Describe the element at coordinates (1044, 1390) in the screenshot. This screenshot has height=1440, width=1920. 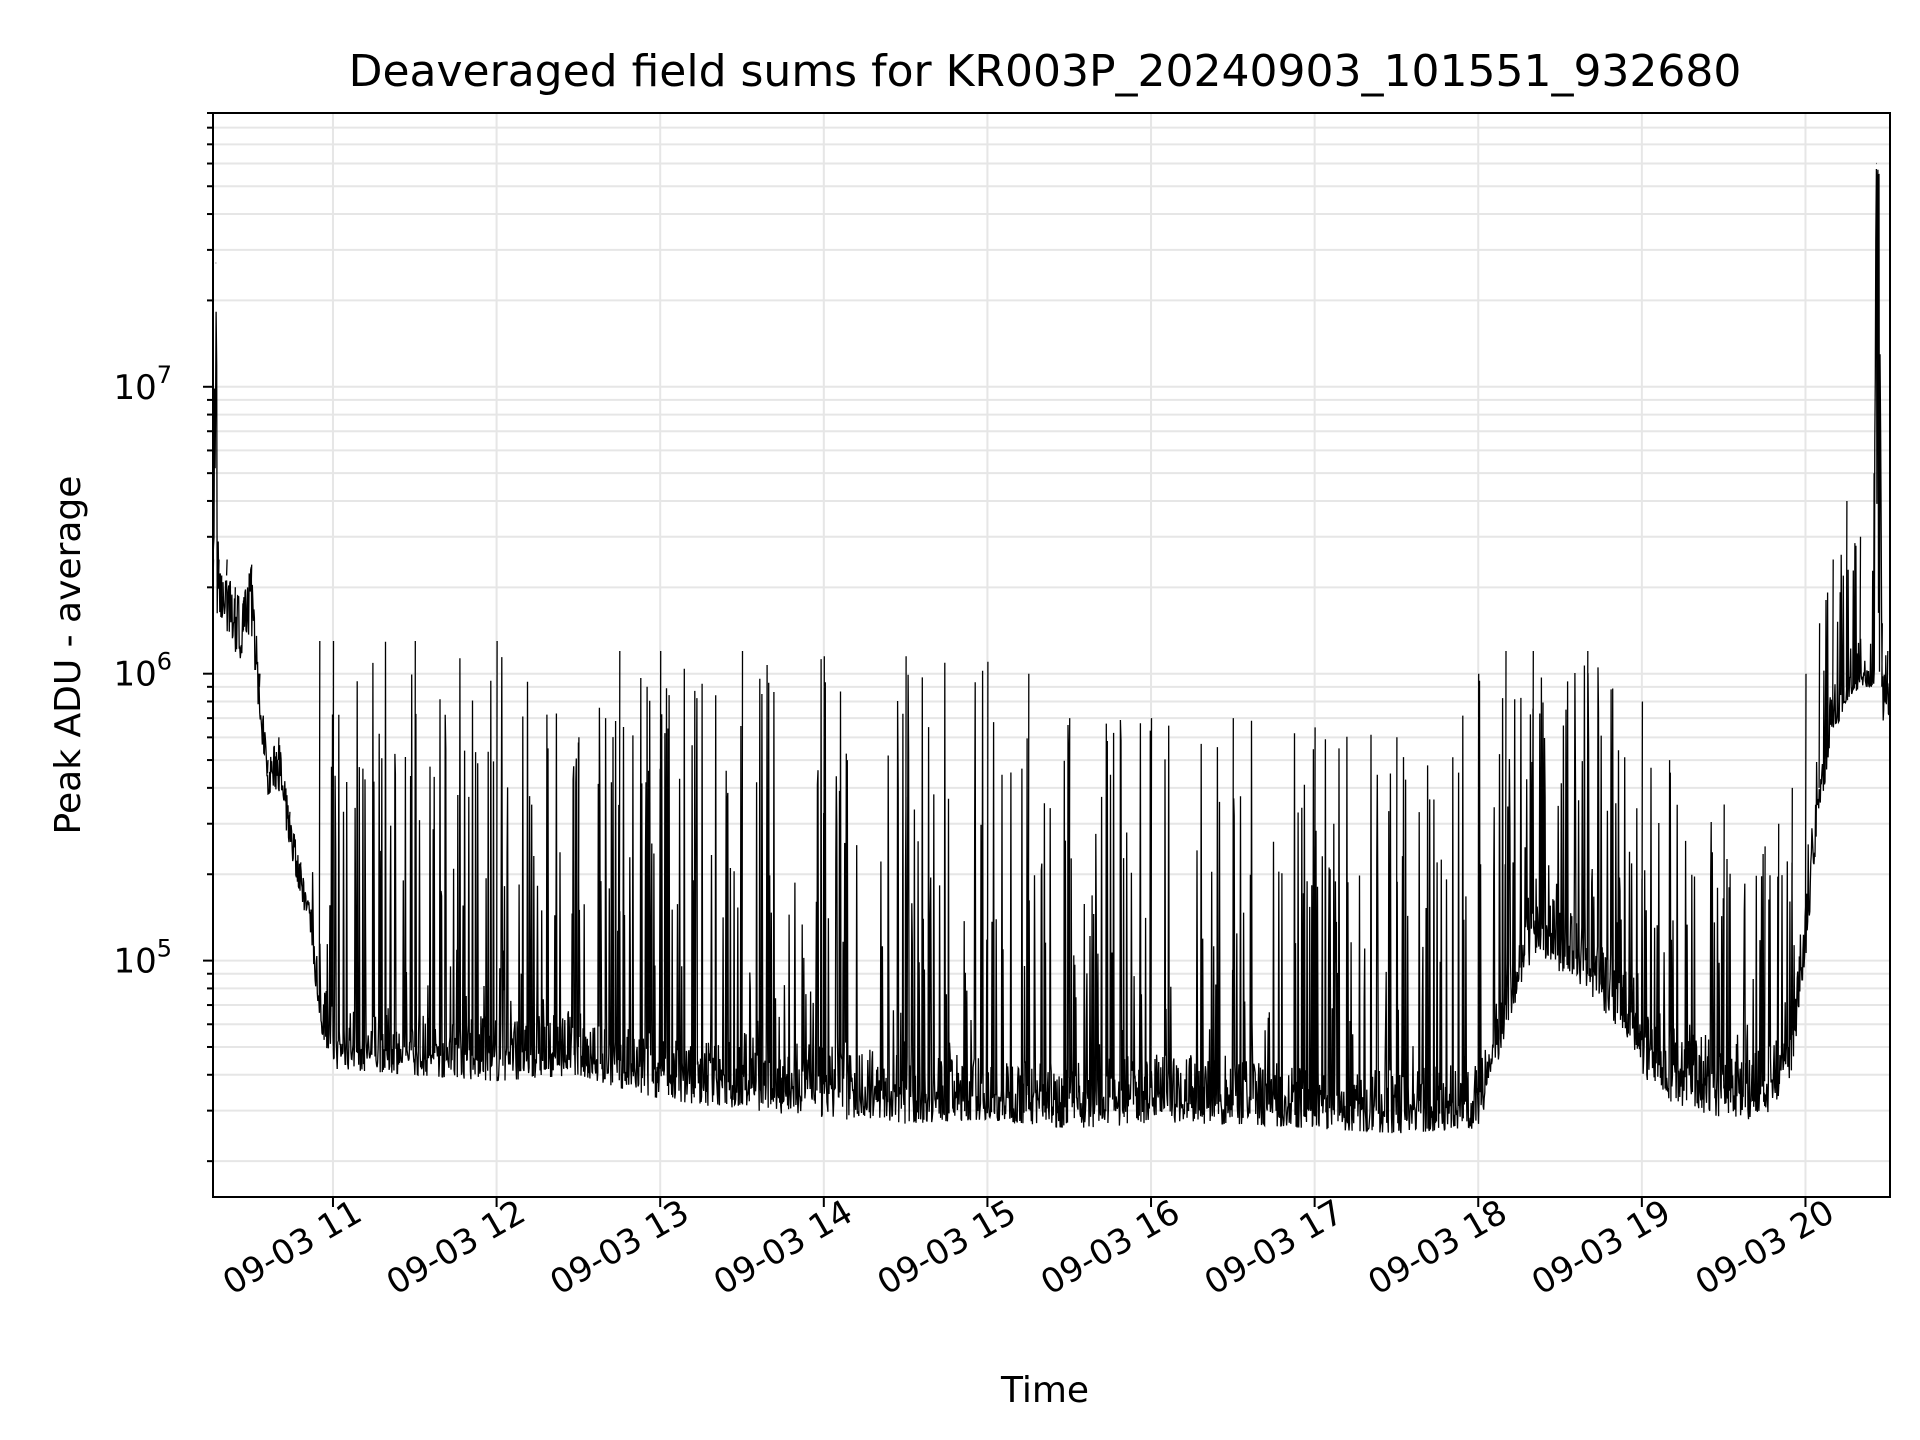
I see `x-axis-label: Time` at that location.